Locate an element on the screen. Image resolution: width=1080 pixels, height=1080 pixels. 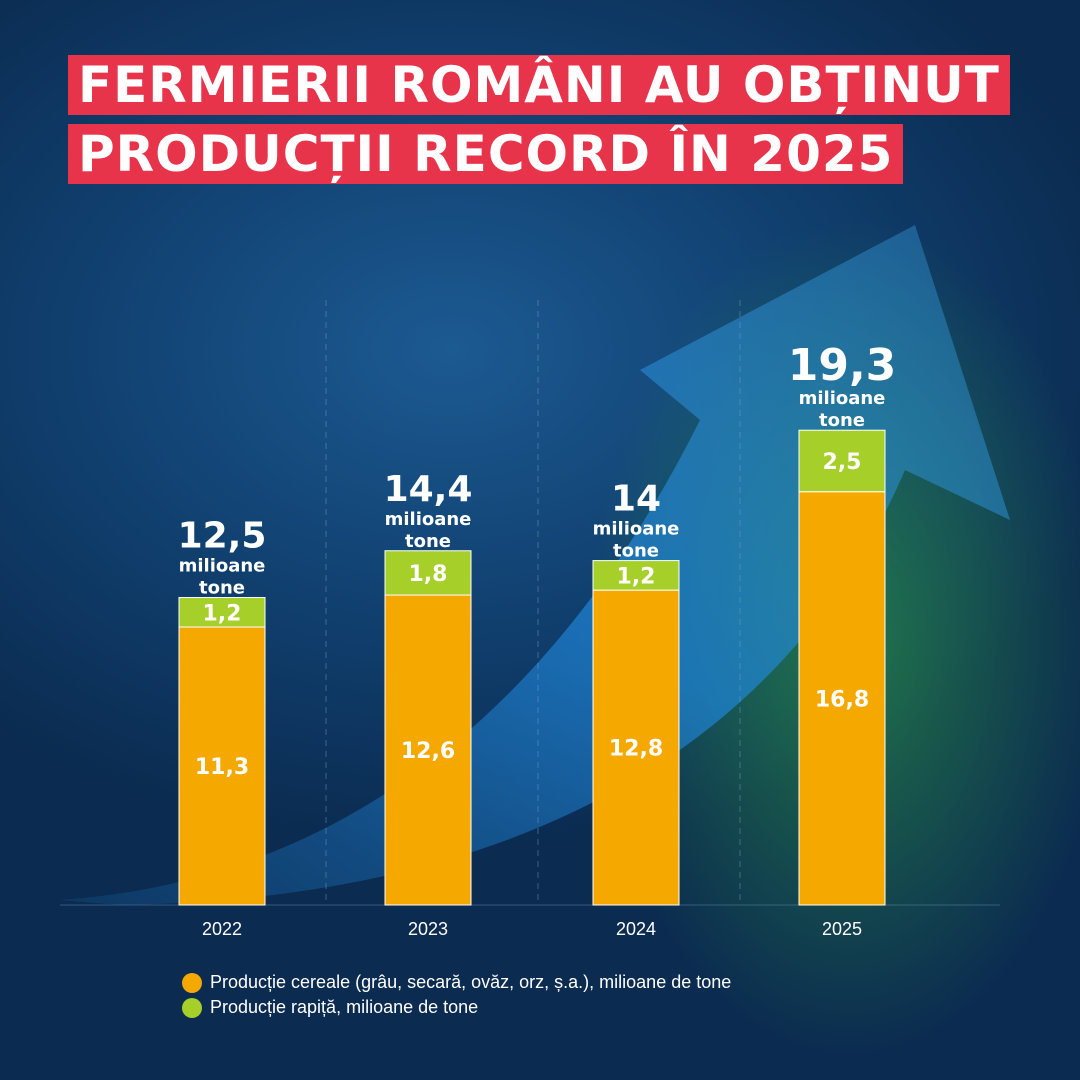
bar-cereale-2022 is located at coordinates (222, 766).